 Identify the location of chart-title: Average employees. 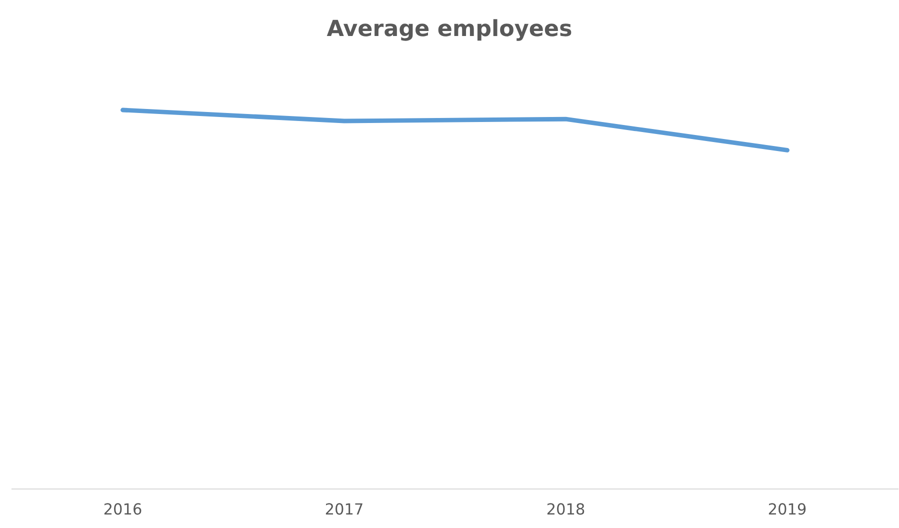
(449, 30).